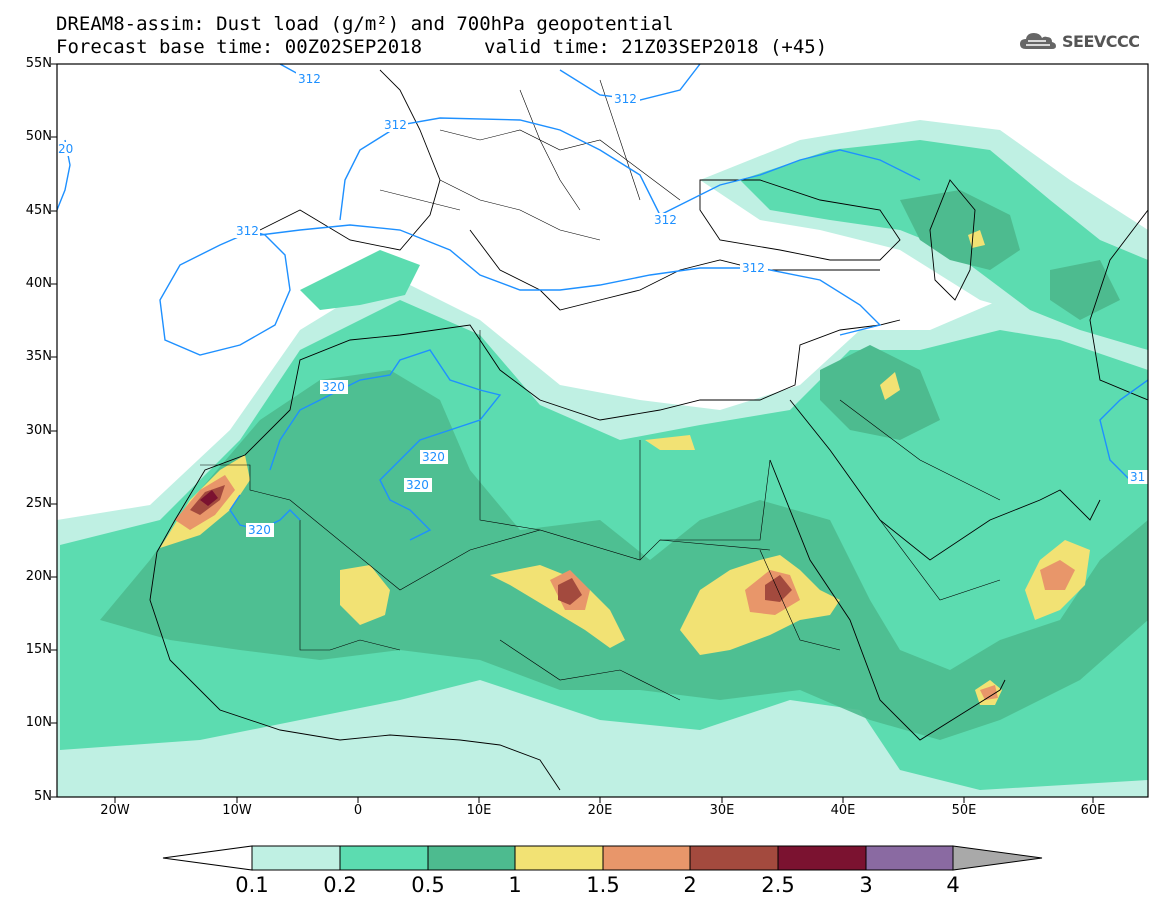  What do you see at coordinates (656, 47) in the screenshot?
I see `valid-time: valid time: 21Z03SEP2018 (+45)` at bounding box center [656, 47].